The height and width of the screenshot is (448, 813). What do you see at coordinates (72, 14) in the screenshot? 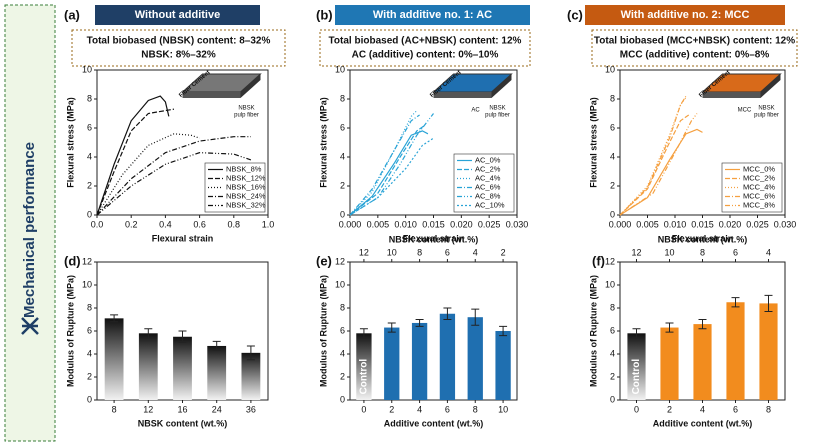
I see `panel-label: (a)` at bounding box center [72, 14].